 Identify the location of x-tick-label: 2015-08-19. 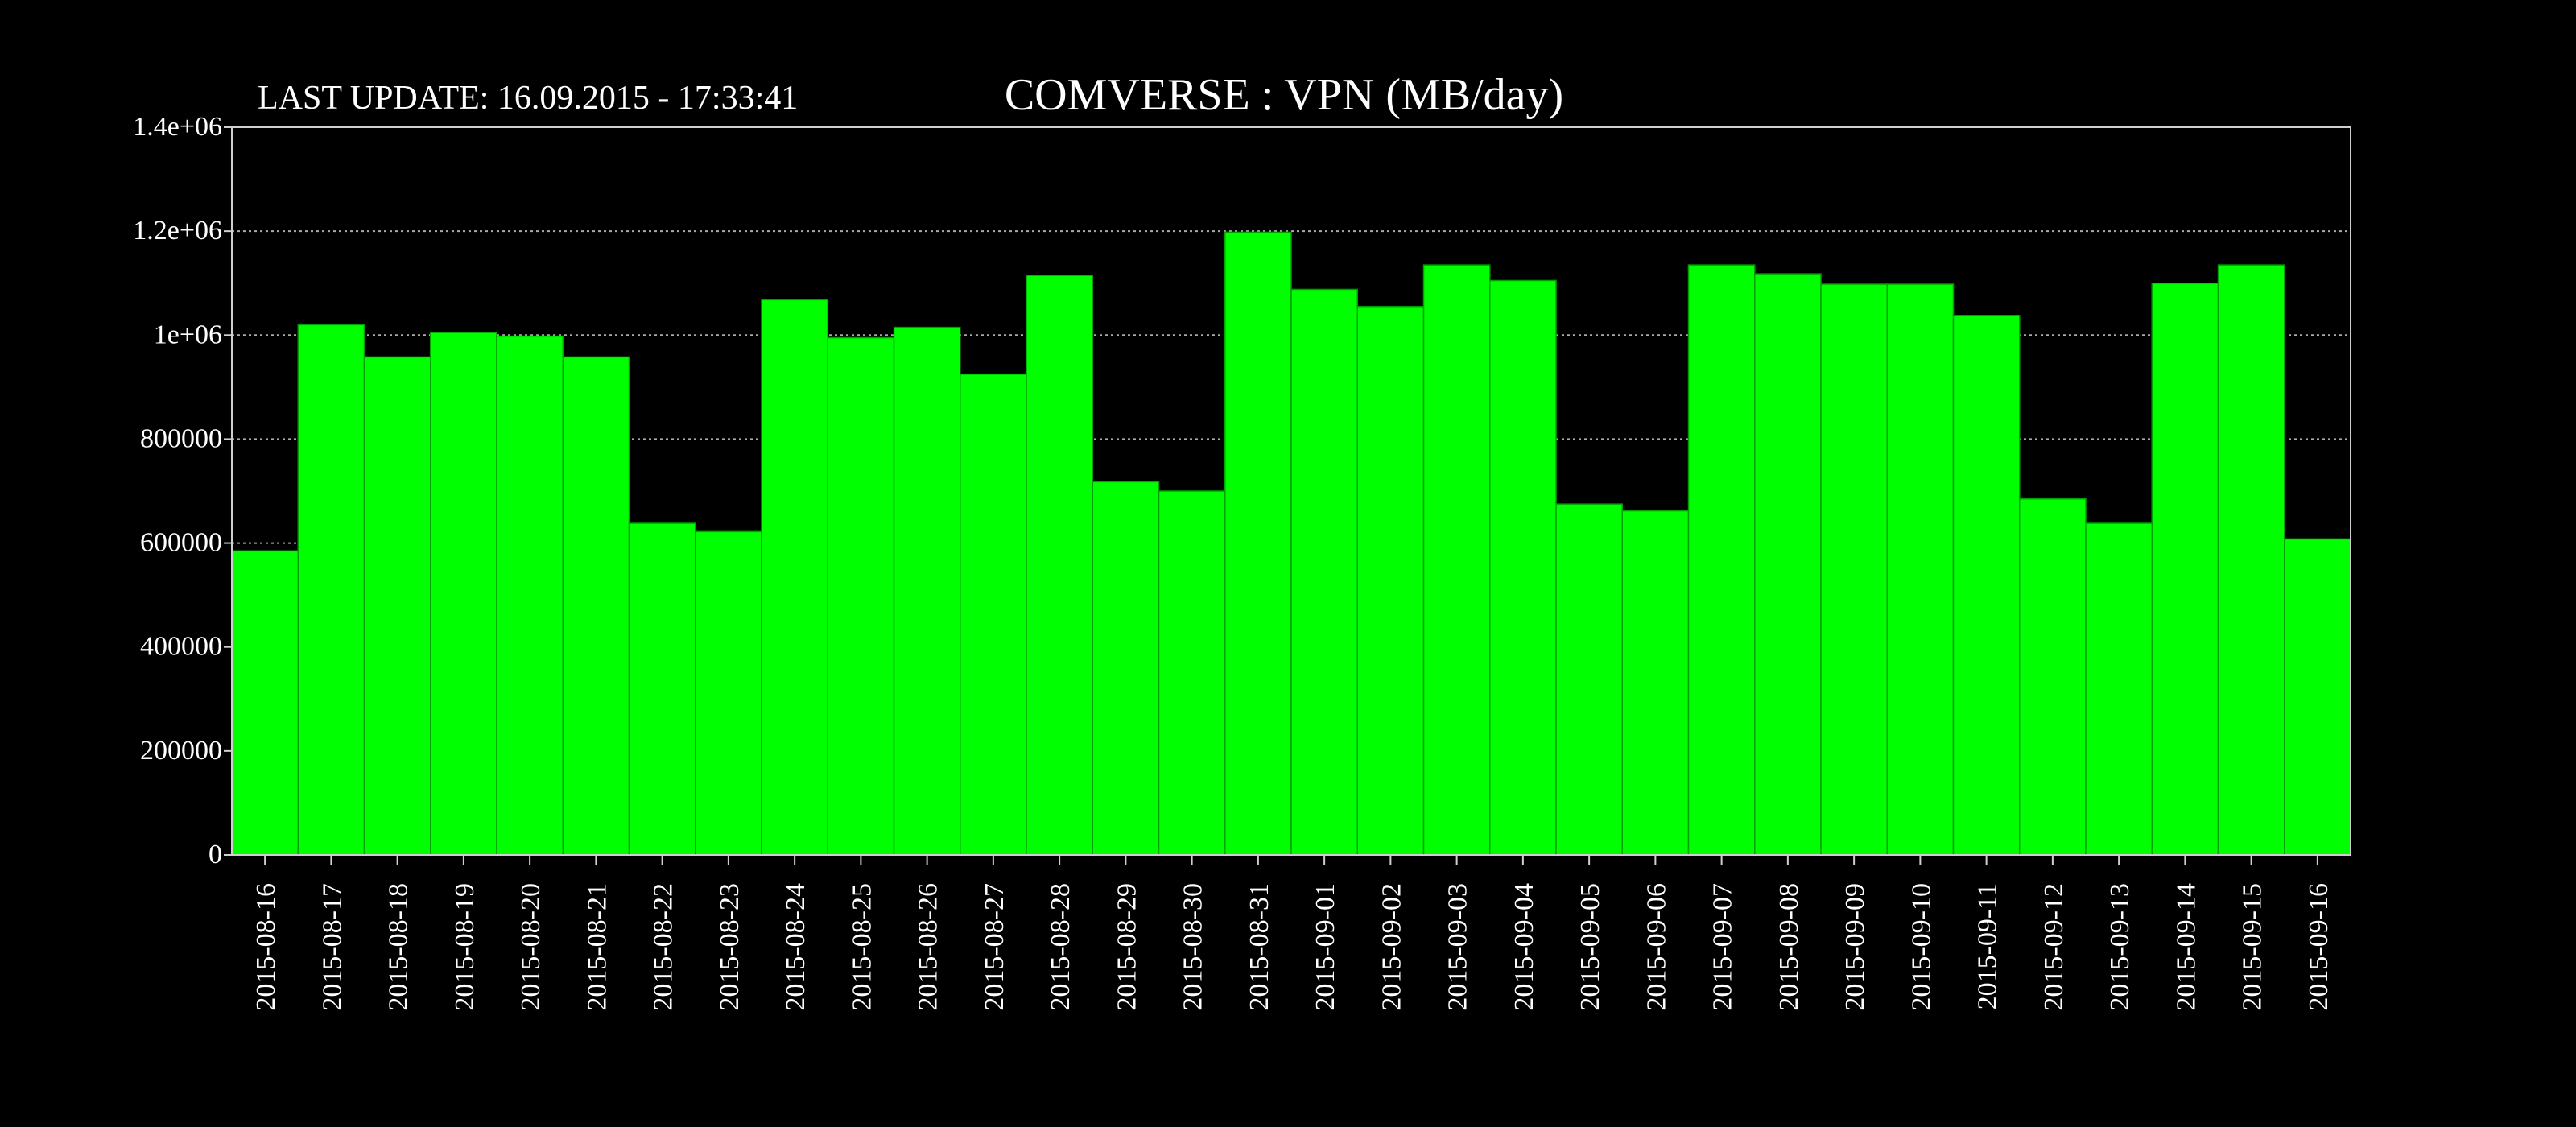
(465, 947).